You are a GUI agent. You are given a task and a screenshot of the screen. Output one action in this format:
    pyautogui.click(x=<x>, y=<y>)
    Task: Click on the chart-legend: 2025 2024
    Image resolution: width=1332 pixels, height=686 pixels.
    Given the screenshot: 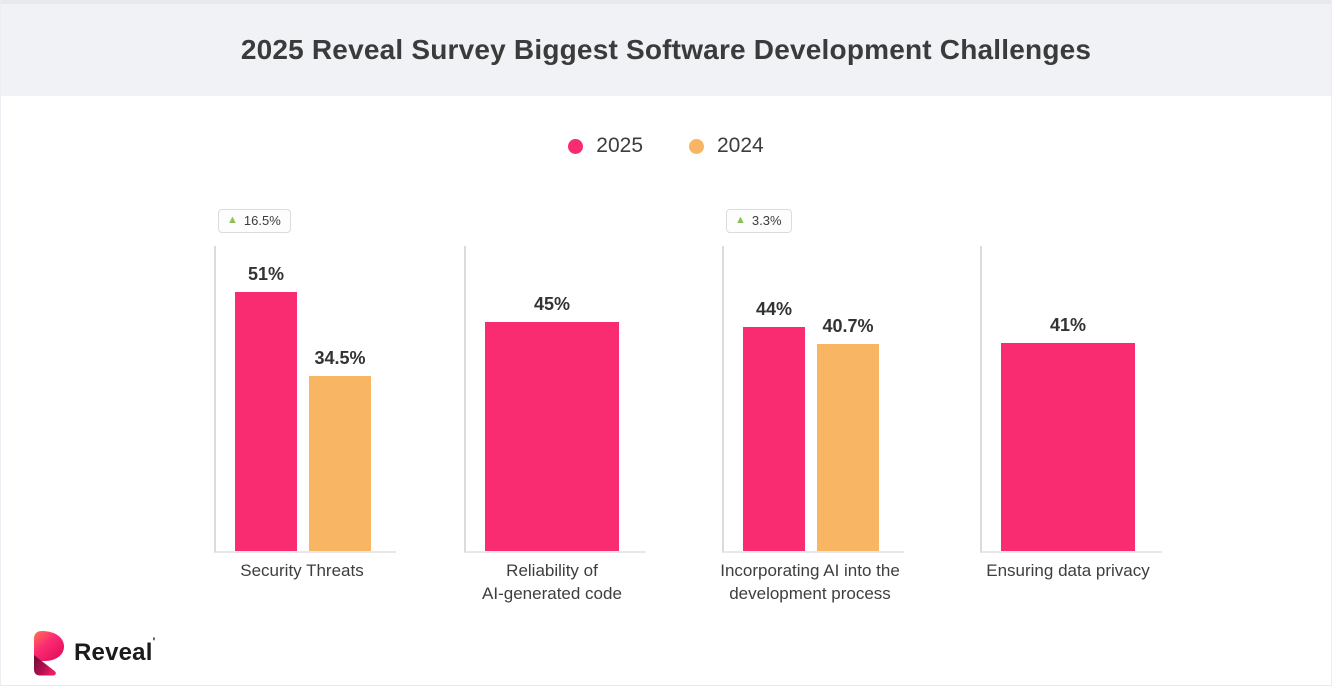 What is the action you would take?
    pyautogui.click(x=666, y=146)
    